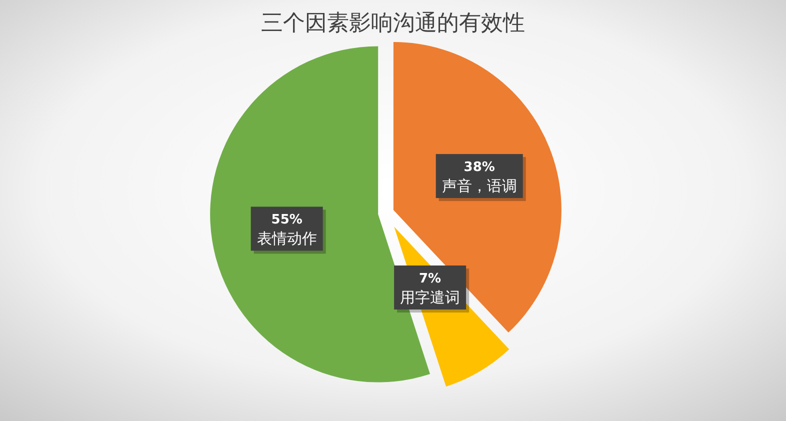 The width and height of the screenshot is (786, 421). What do you see at coordinates (430, 297) in the screenshot?
I see `slice-label: 用字遣词` at bounding box center [430, 297].